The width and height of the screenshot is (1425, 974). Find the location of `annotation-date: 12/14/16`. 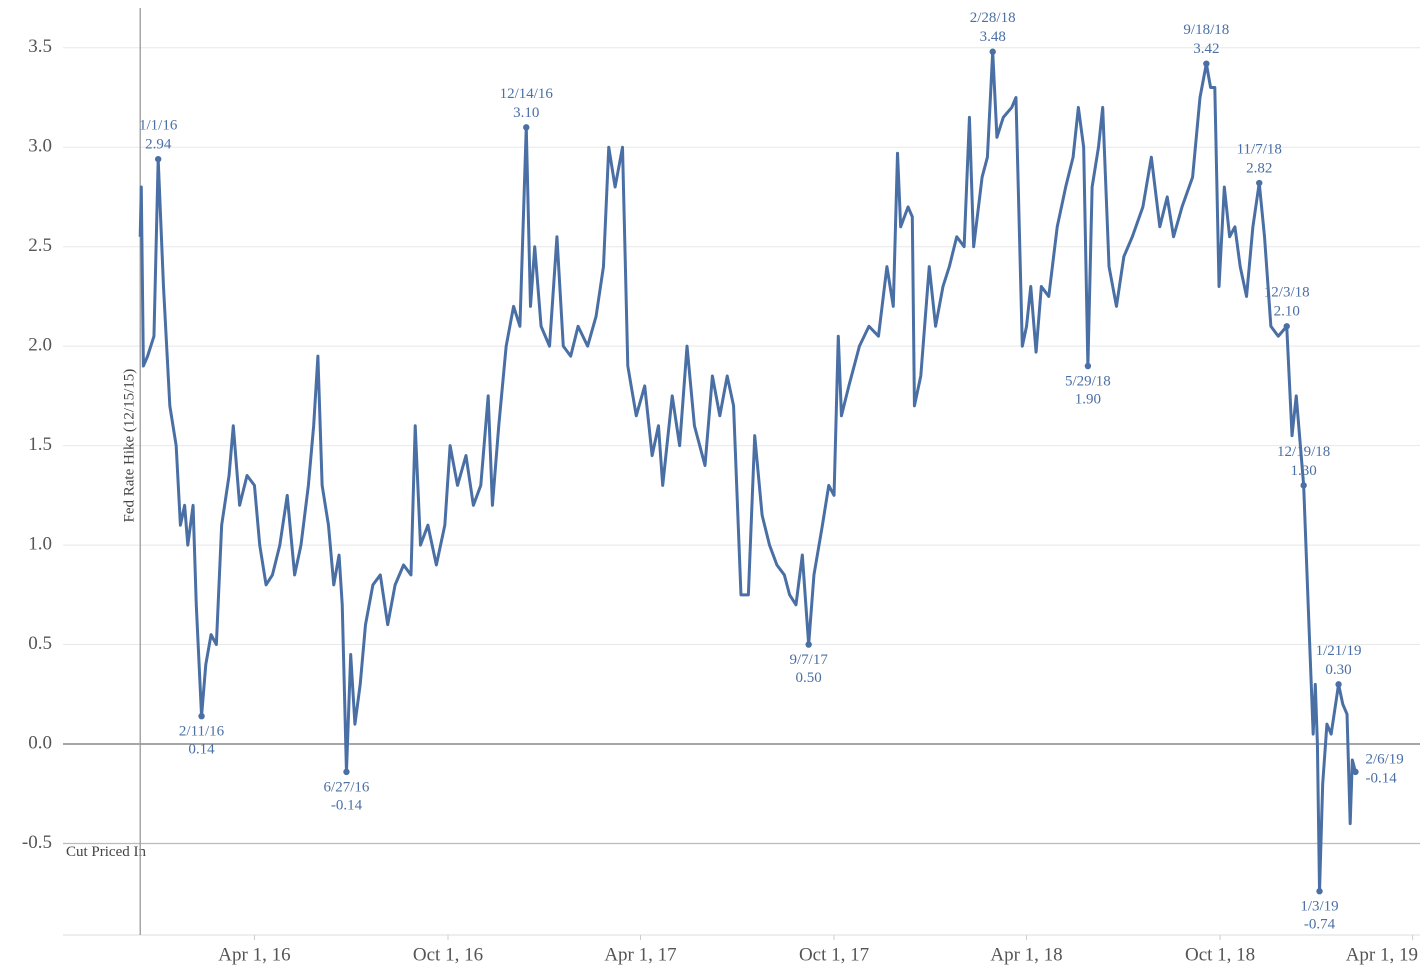

annotation-date: 12/14/16 is located at coordinates (527, 94).